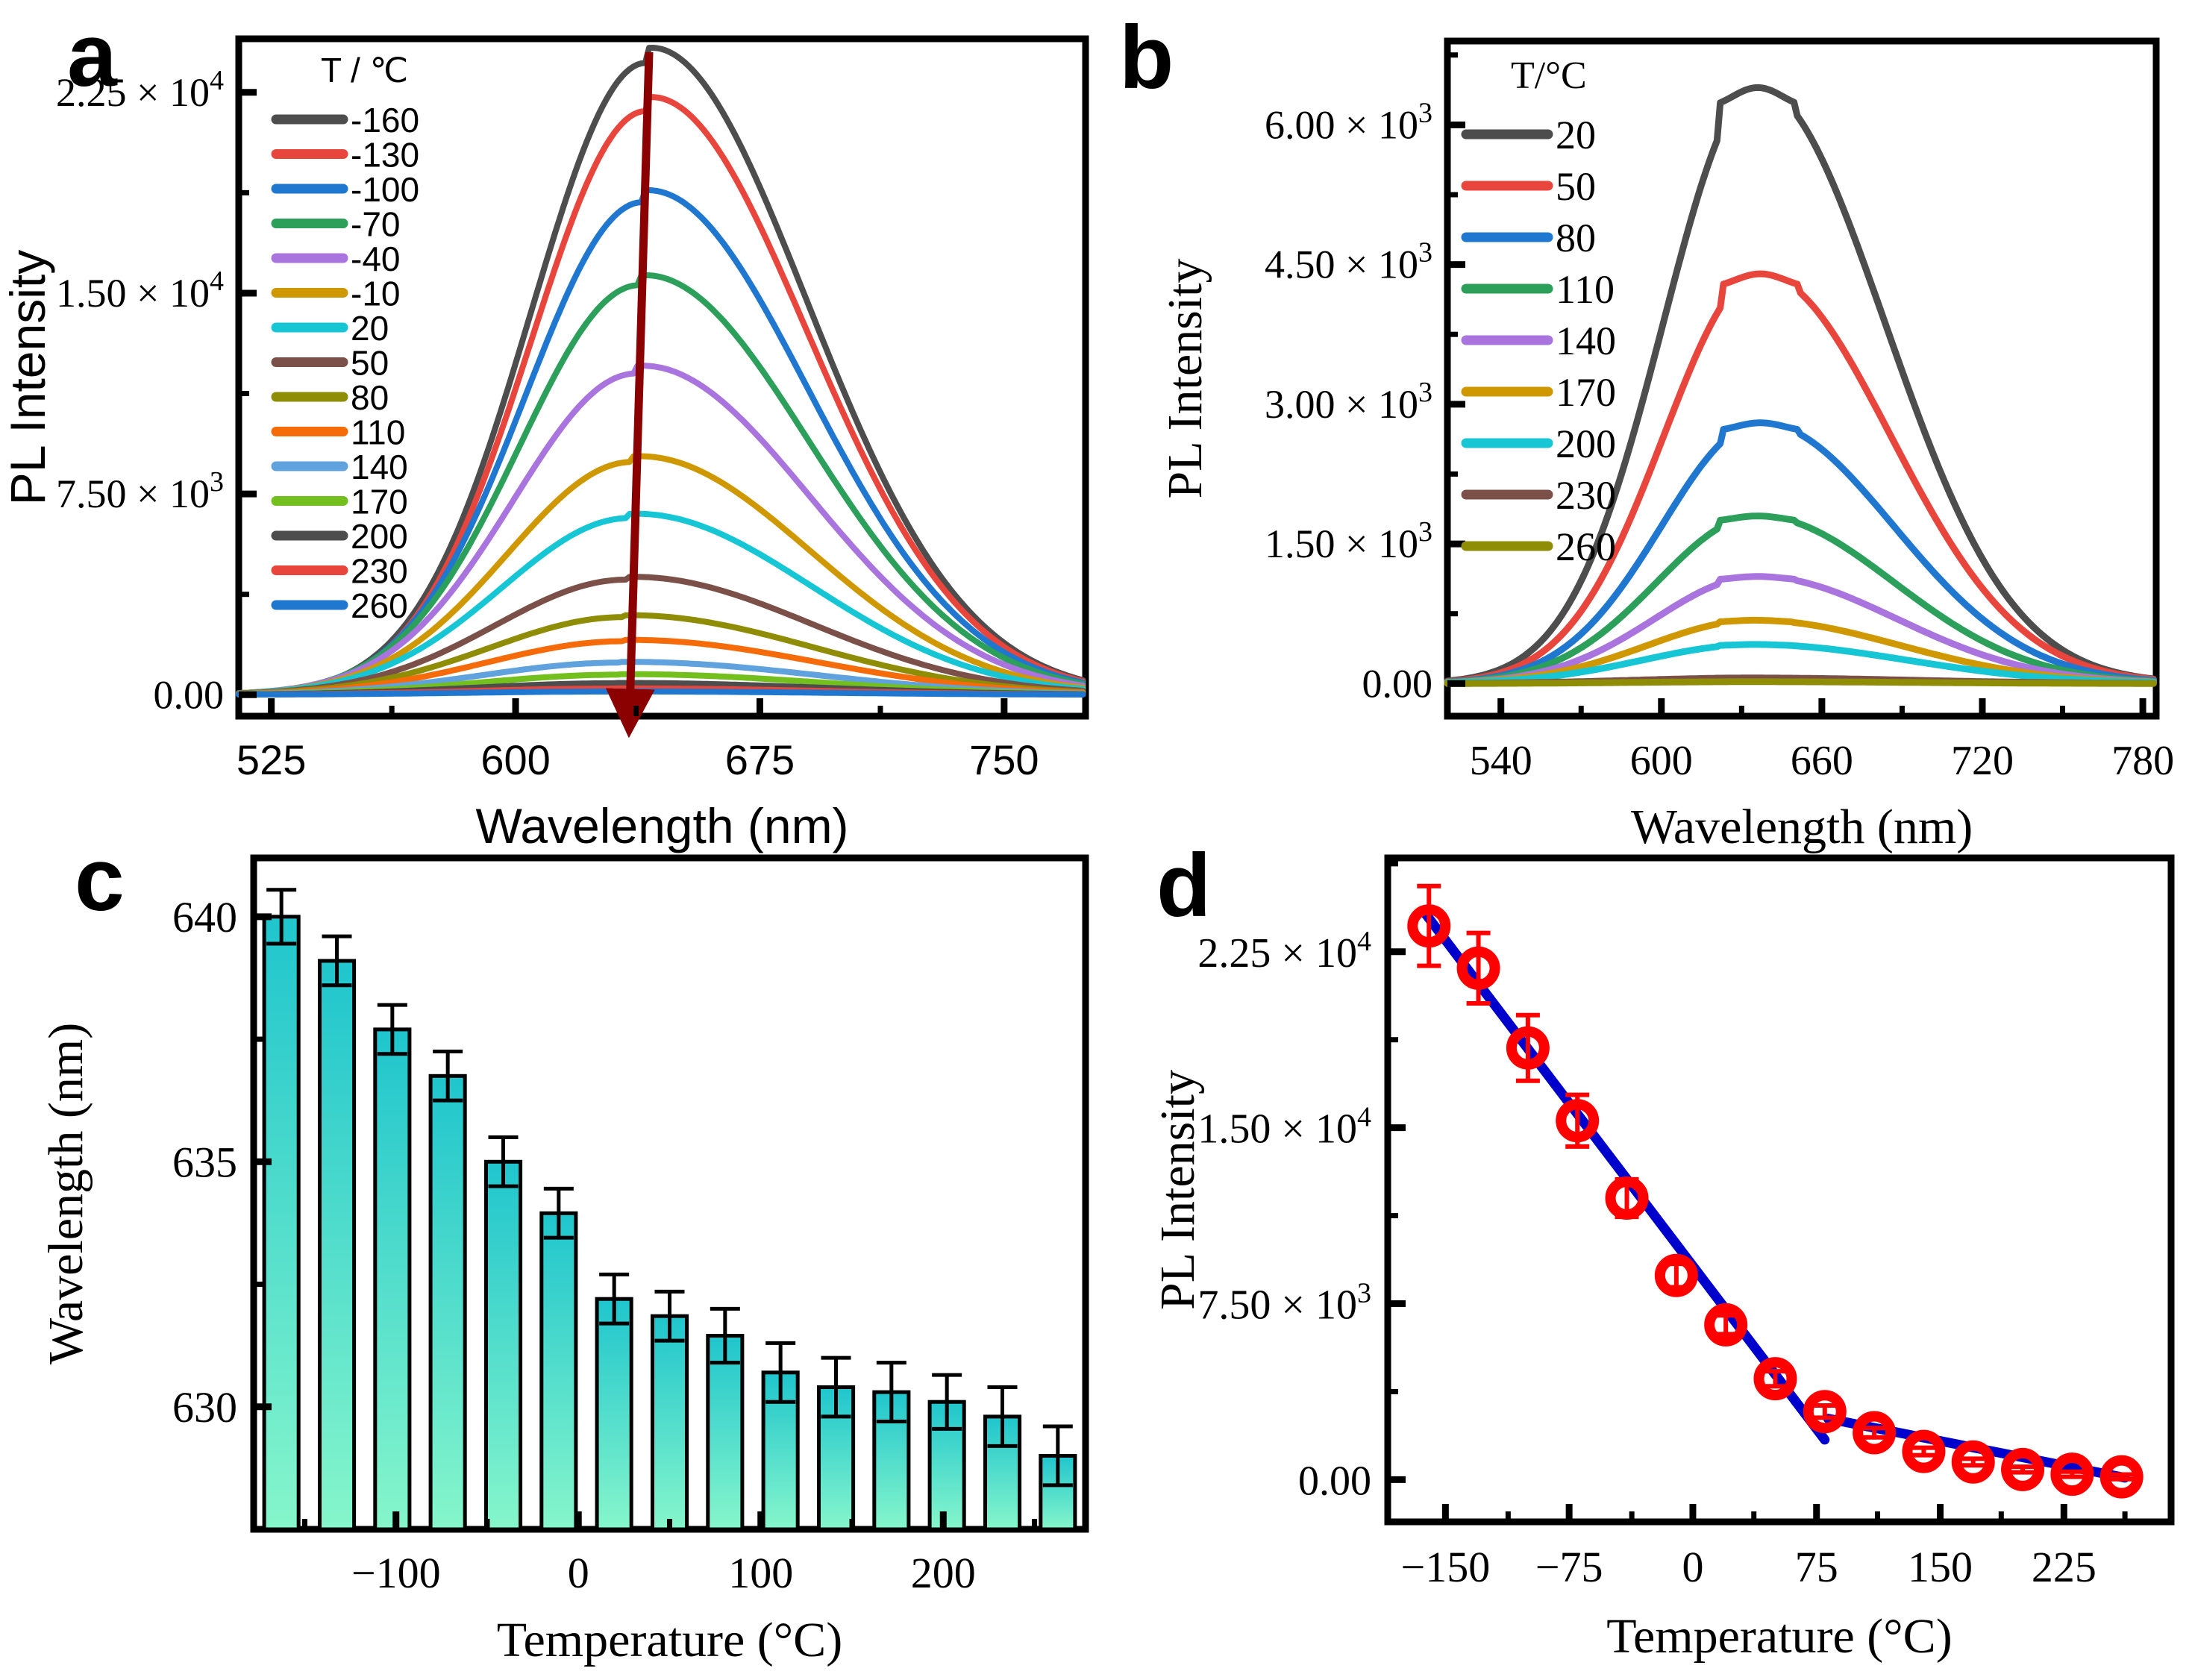 Image resolution: width=2192 pixels, height=1680 pixels. Describe the element at coordinates (1348, 402) in the screenshot. I see `panel-b-ytick-label: 3.00 × 10³` at that location.